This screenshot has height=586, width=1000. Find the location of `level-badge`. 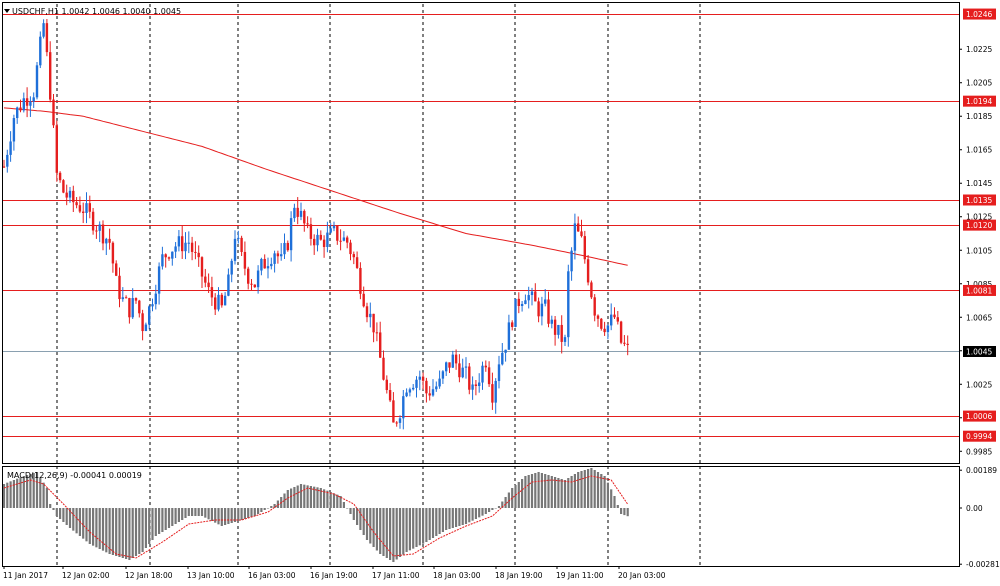

level-badge is located at coordinates (979, 14).